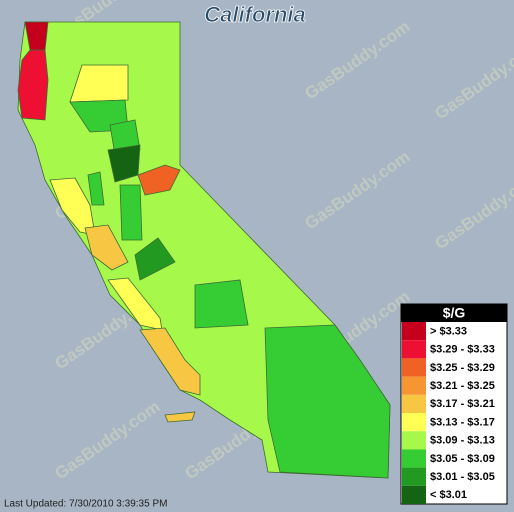  I want to click on legend-header, so click(454, 313).